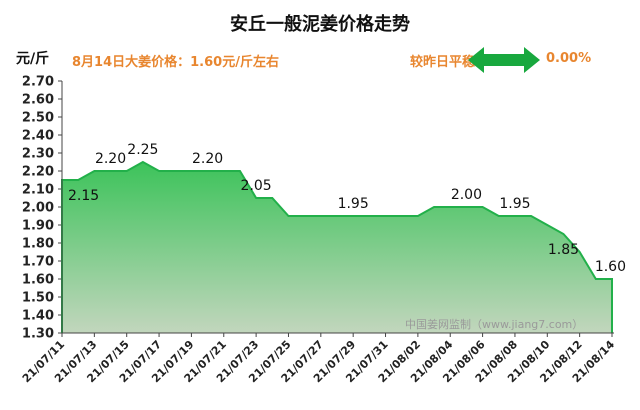 The image size is (640, 410). I want to click on data-label: 2.00, so click(466, 195).